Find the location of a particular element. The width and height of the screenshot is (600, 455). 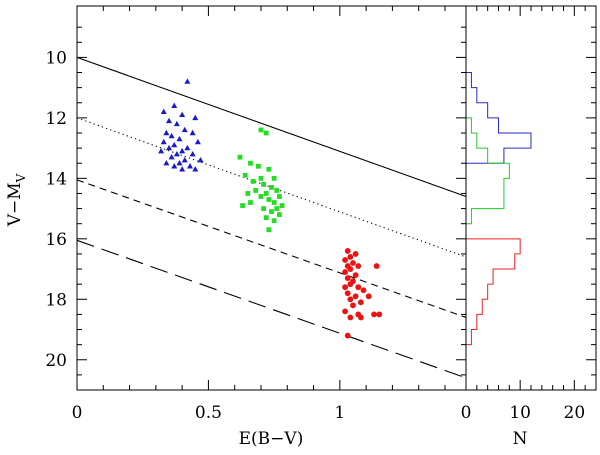

histogram-blue is located at coordinates (498, 216).